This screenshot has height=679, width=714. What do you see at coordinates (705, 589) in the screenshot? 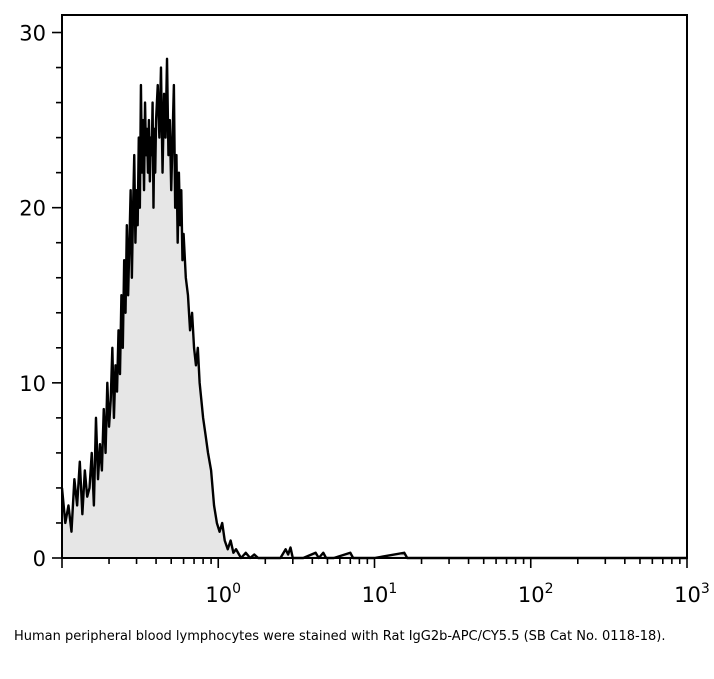
I see `x-tick-exponent: 3` at bounding box center [705, 589].